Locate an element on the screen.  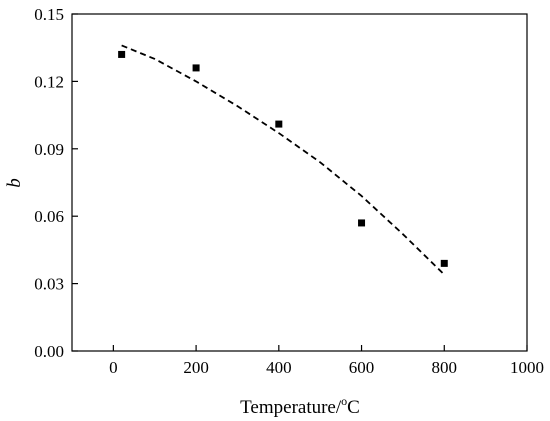
x-axis-ticks: 0 200 400 600 800 1000 is located at coordinates (326, 361).